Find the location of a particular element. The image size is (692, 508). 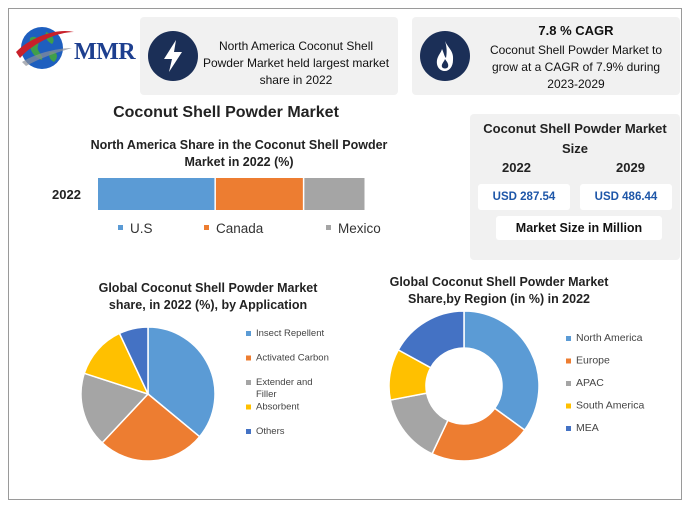

pie-legend-label: Others is located at coordinates (270, 431).